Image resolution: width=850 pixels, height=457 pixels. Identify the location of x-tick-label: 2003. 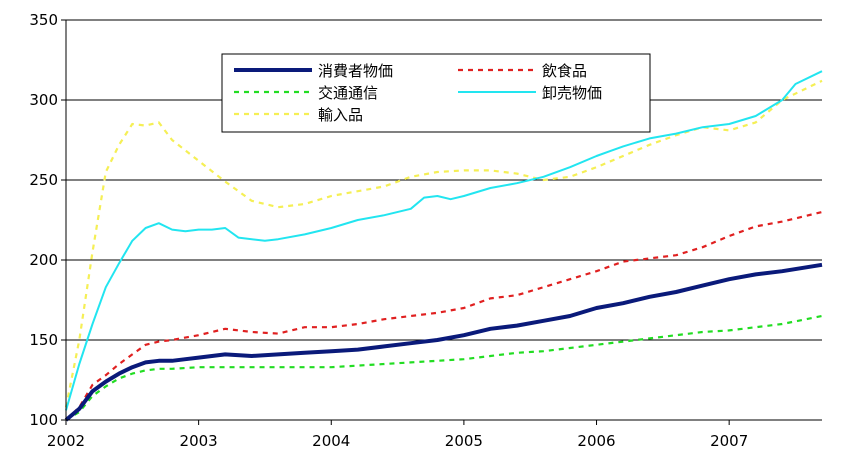
(199, 441).